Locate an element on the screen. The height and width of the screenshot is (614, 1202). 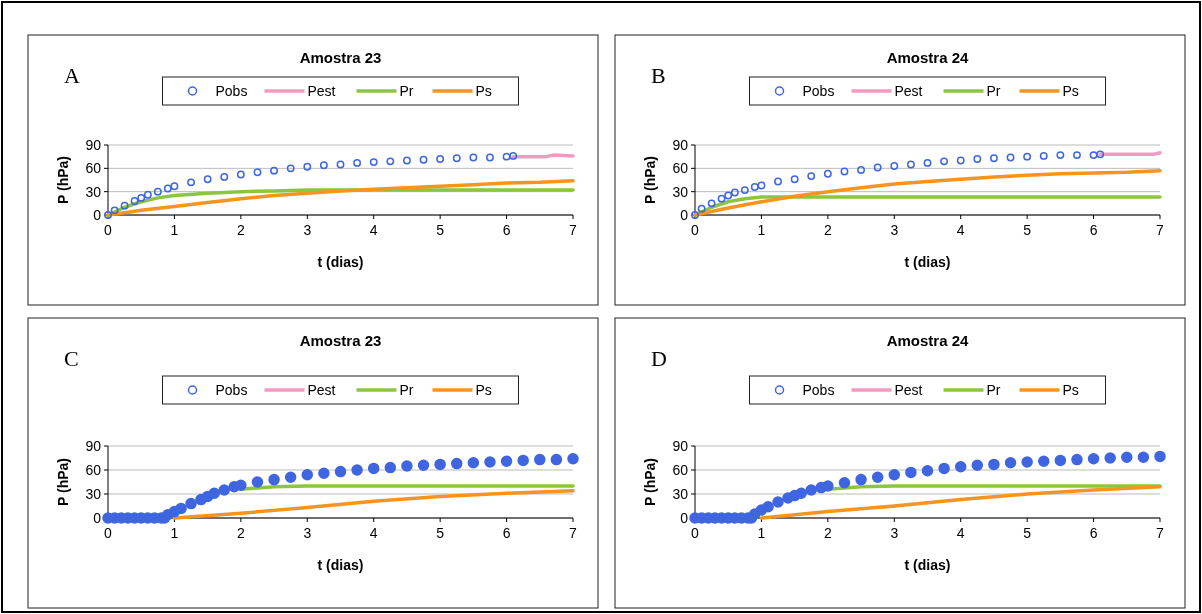
x-tick-label: 1 is located at coordinates (174, 533).